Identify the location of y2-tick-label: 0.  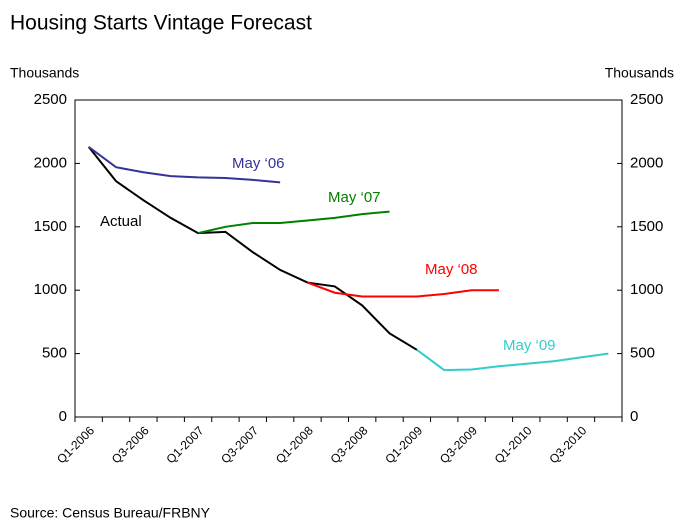
(634, 416).